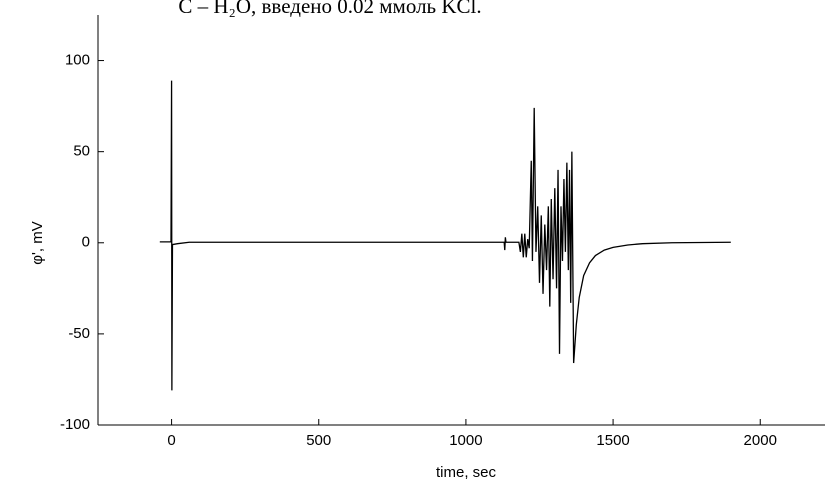  I want to click on y-tick-label: -100, so click(75, 424).